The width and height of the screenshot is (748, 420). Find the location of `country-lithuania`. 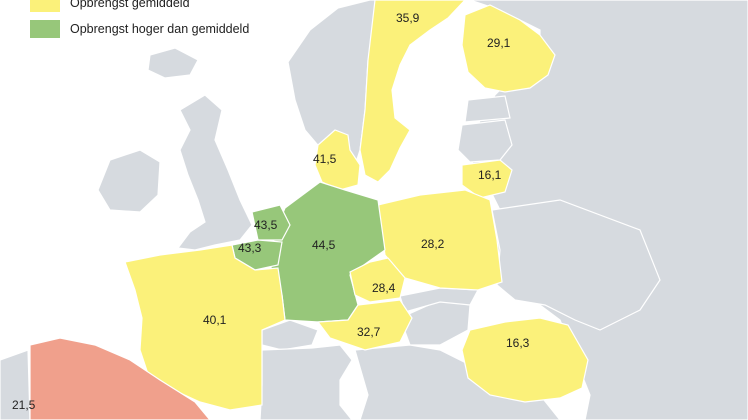

country-lithuania is located at coordinates (487, 179).